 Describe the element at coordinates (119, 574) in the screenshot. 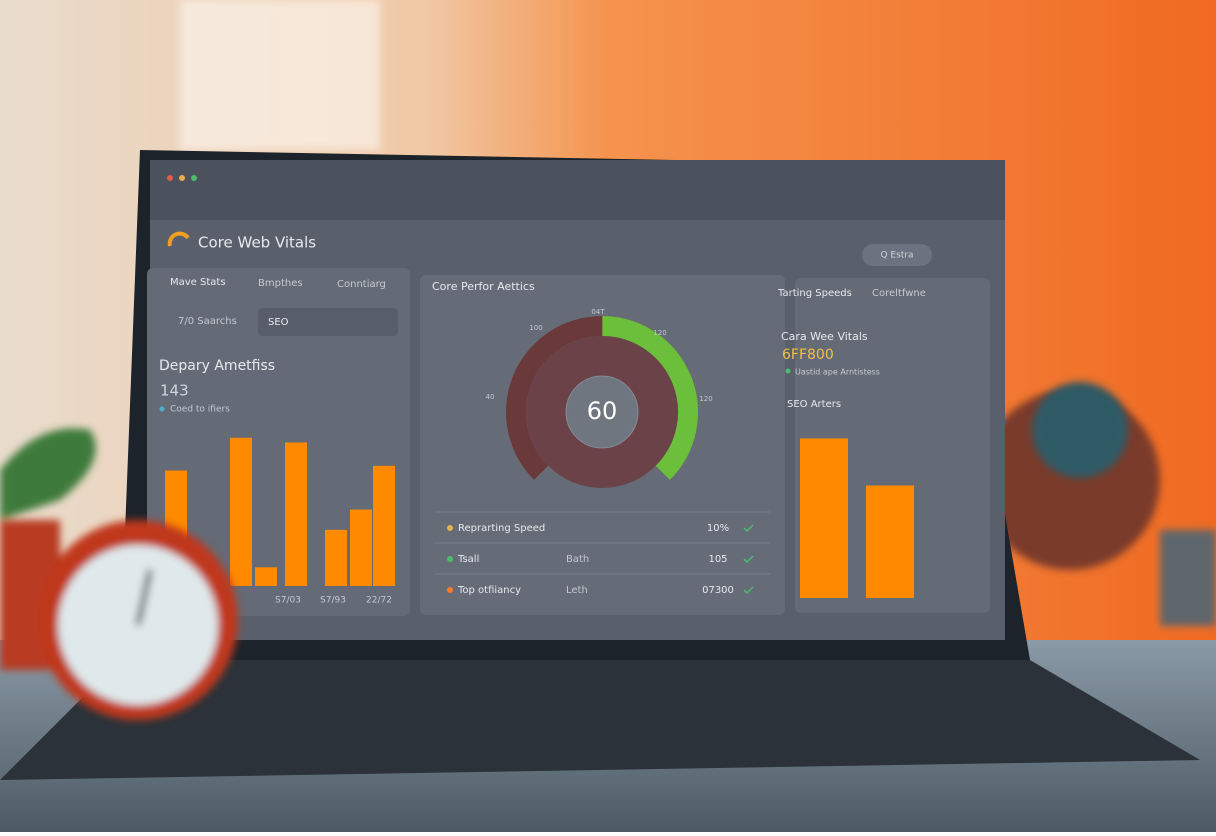

I see `foreground` at that location.